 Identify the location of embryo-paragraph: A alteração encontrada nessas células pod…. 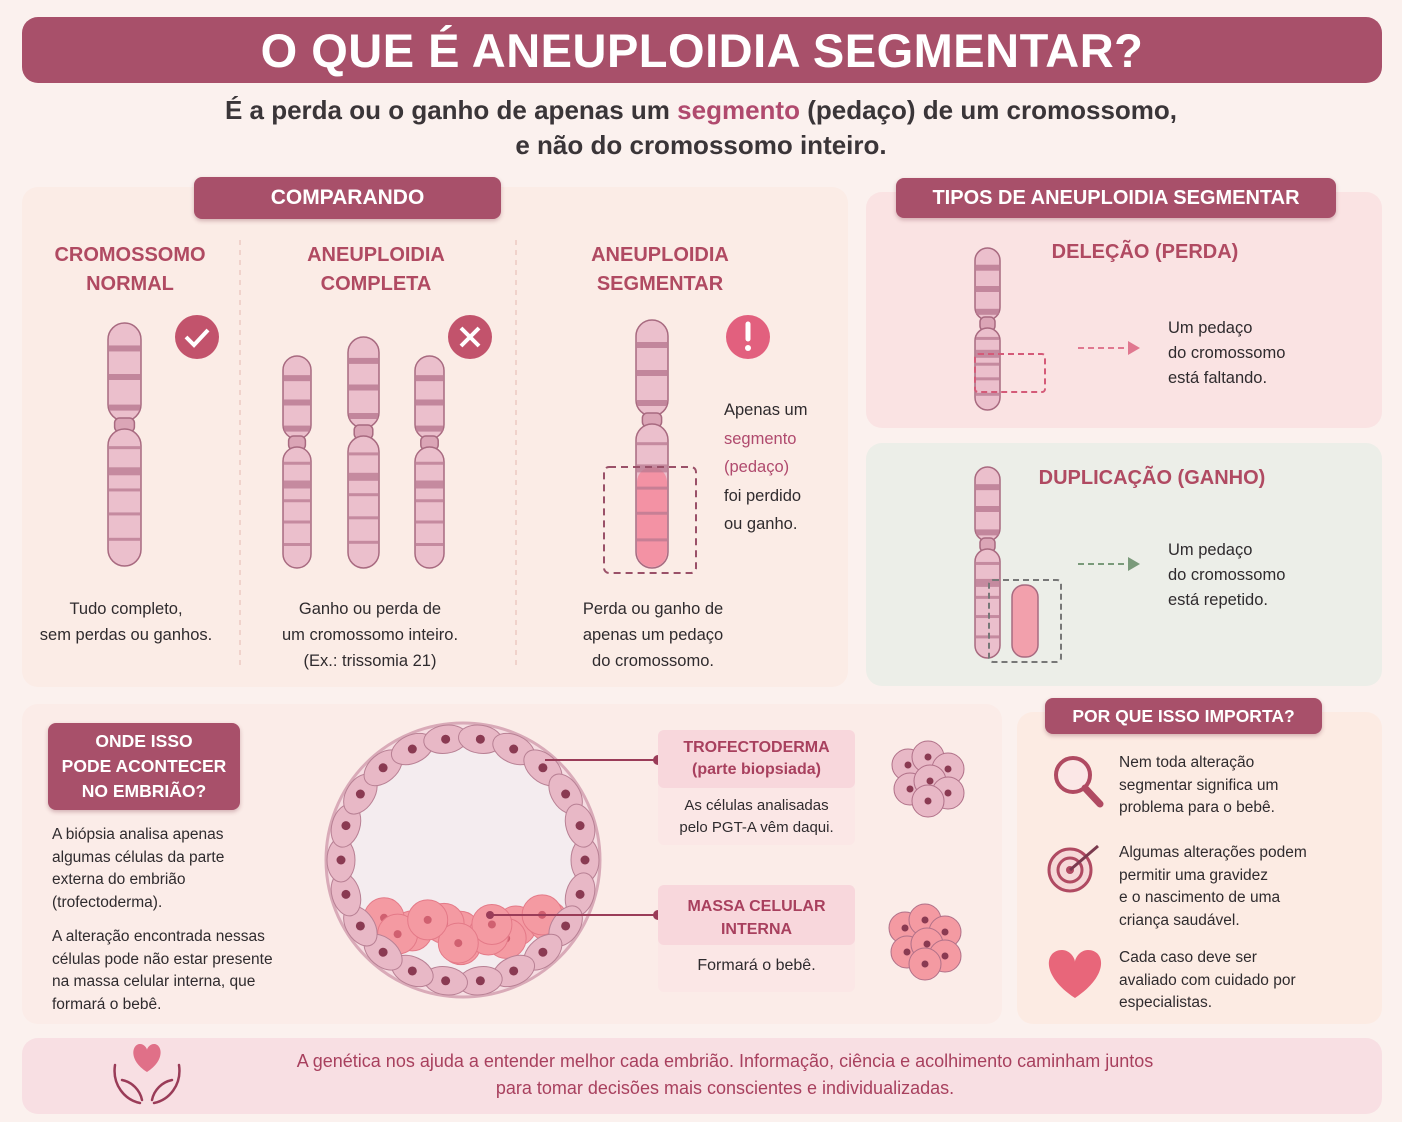
(162, 971).